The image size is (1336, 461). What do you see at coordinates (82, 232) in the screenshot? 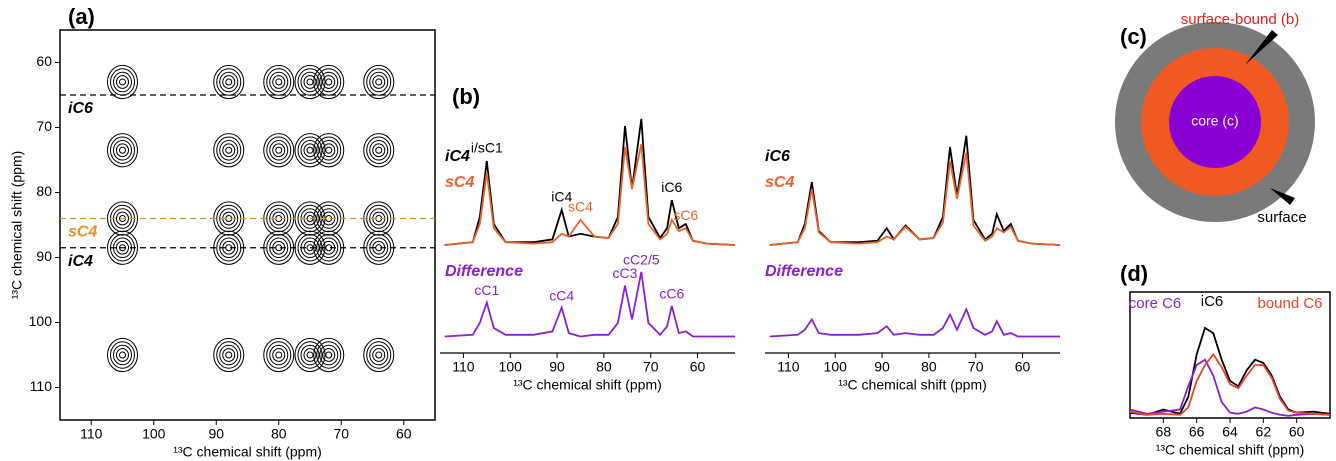
I see `marker-label: sC4` at bounding box center [82, 232].